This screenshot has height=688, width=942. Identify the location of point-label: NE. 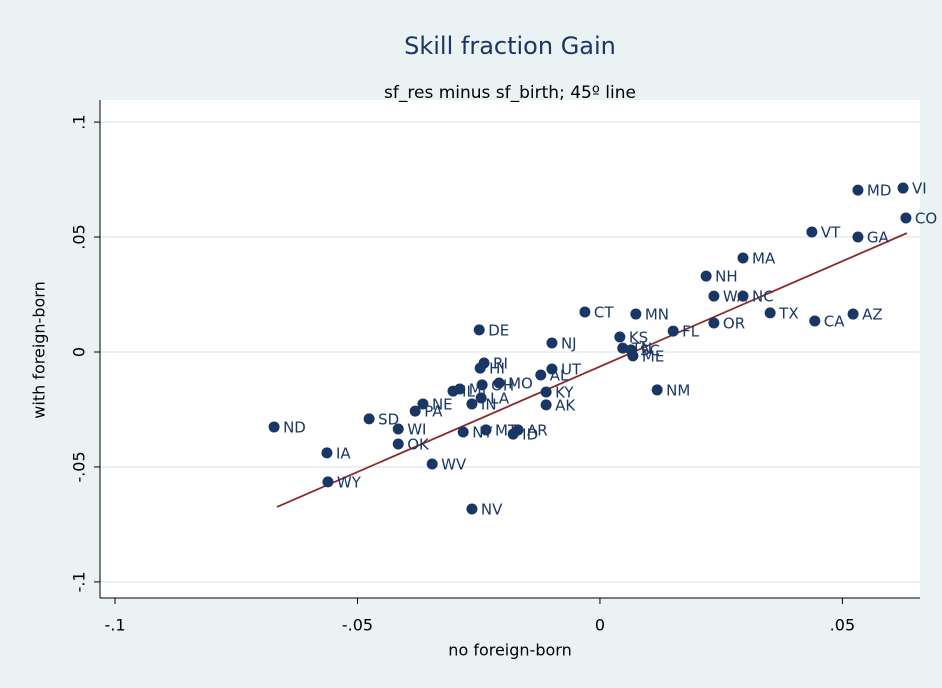
(442, 404).